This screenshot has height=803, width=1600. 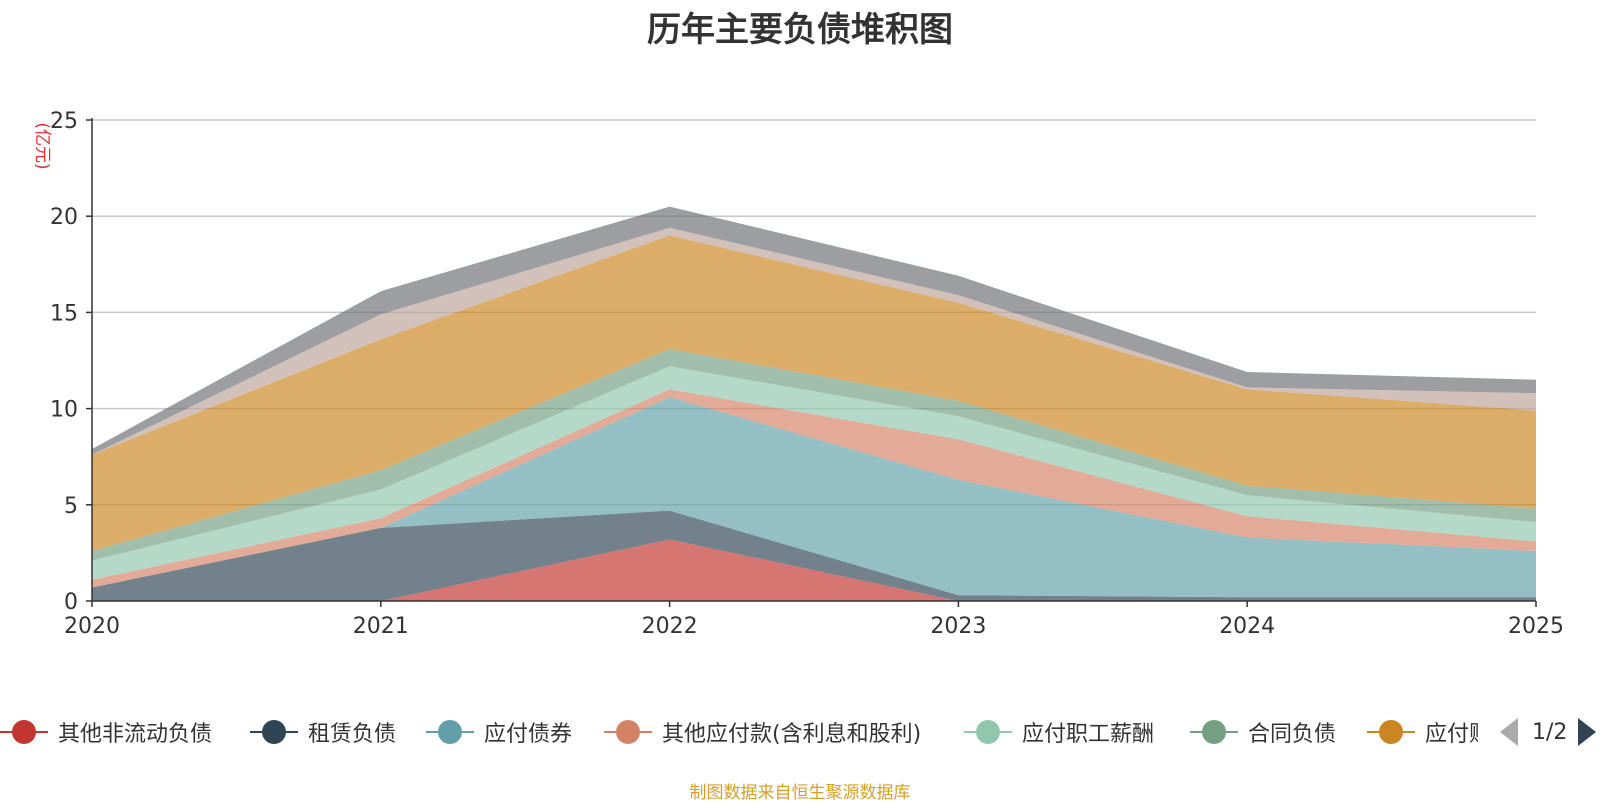 What do you see at coordinates (958, 626) in the screenshot?
I see `x-tick-label: 2023` at bounding box center [958, 626].